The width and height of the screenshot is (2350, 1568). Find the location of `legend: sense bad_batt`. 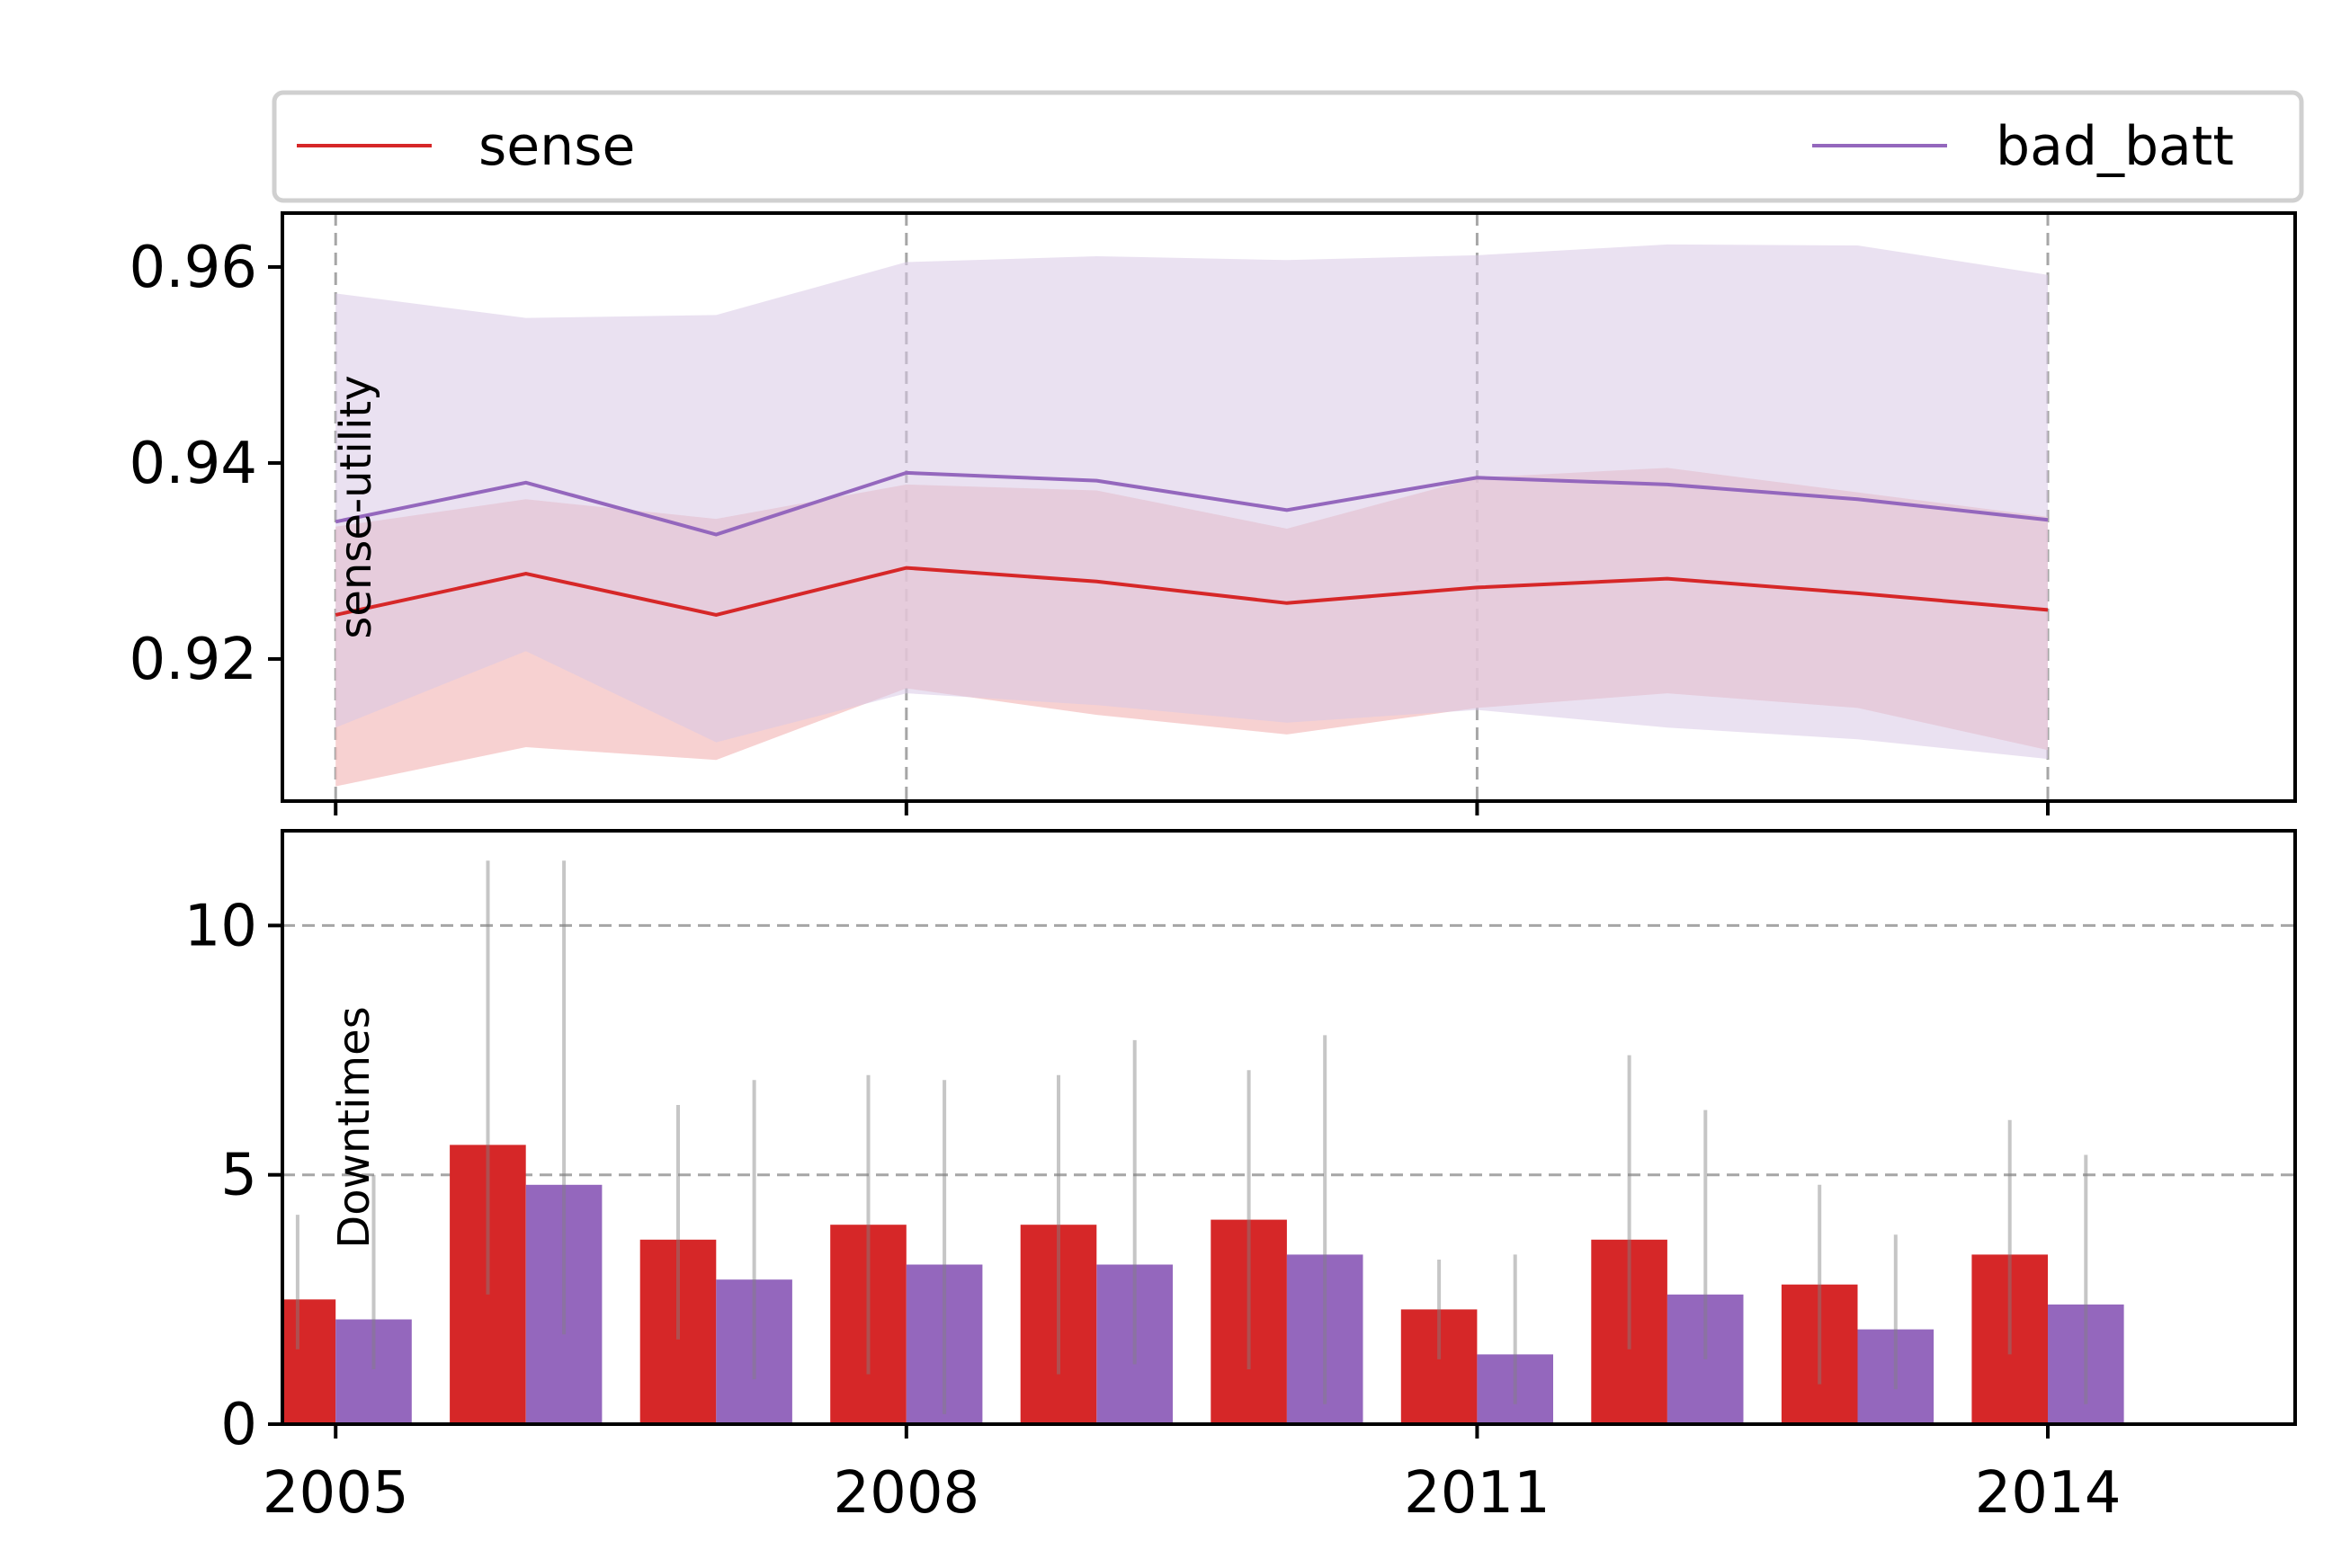

legend: sense bad_batt is located at coordinates (1288, 147).